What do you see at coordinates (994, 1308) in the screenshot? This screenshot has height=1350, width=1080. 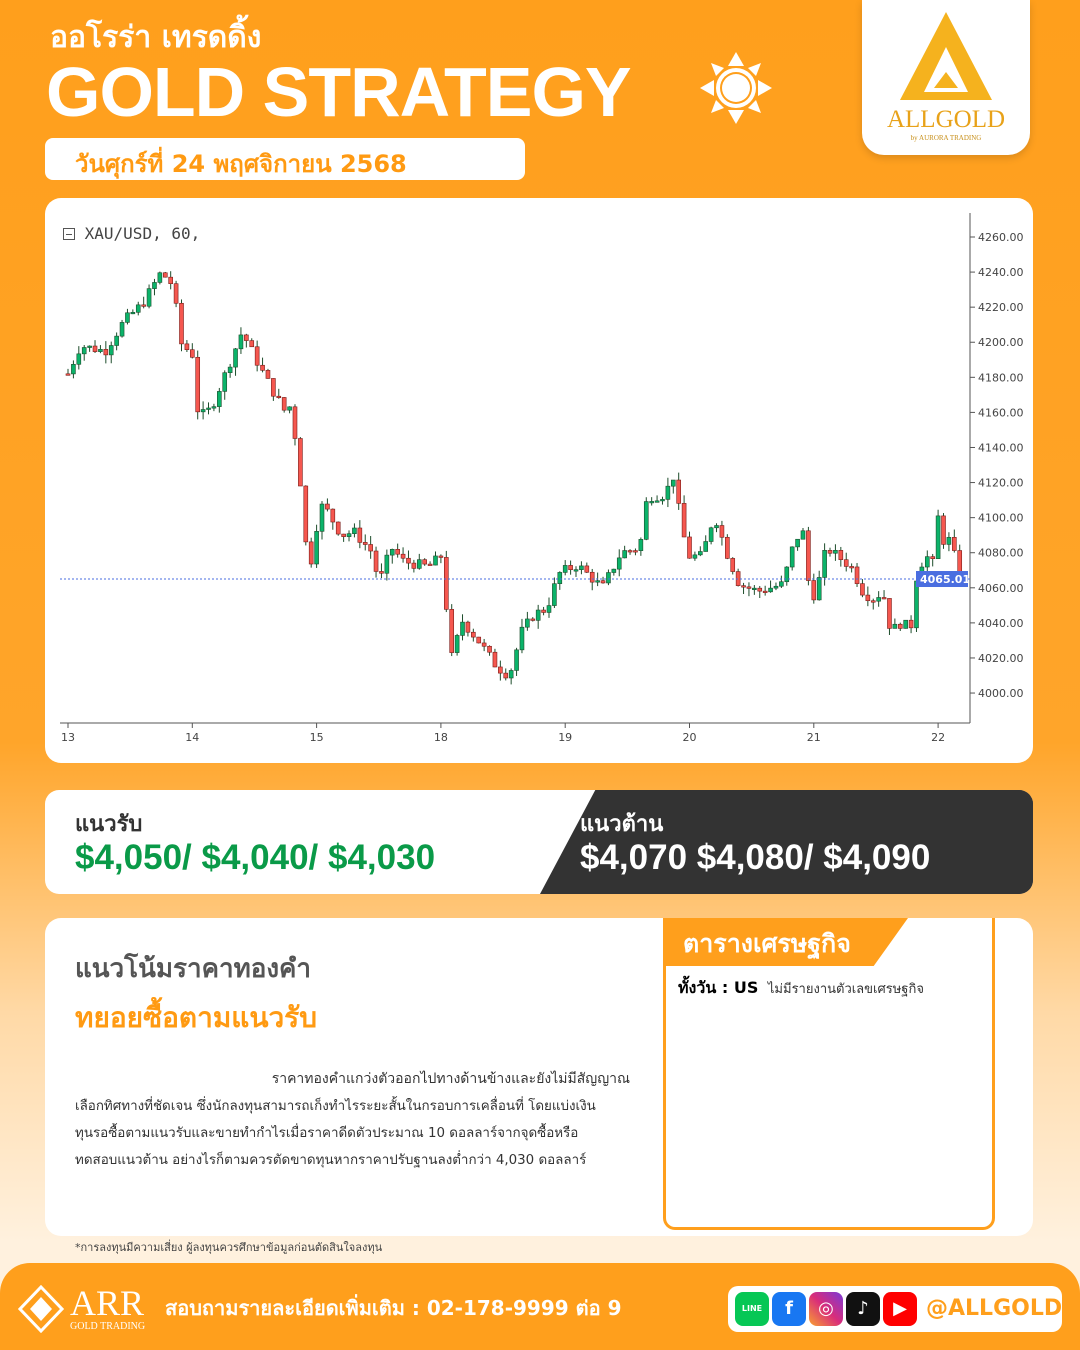 I see `social-handle: @ALLGOLD` at bounding box center [994, 1308].